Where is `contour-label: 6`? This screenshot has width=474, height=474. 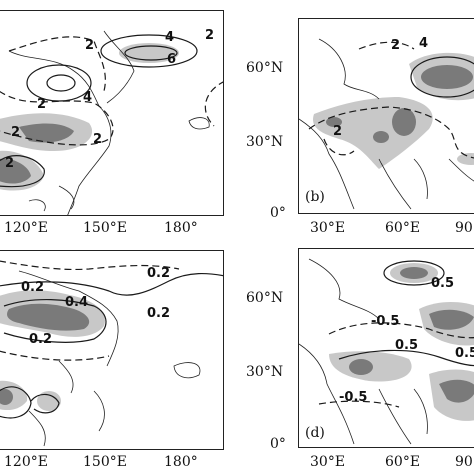 contour-label: 6 is located at coordinates (171, 59).